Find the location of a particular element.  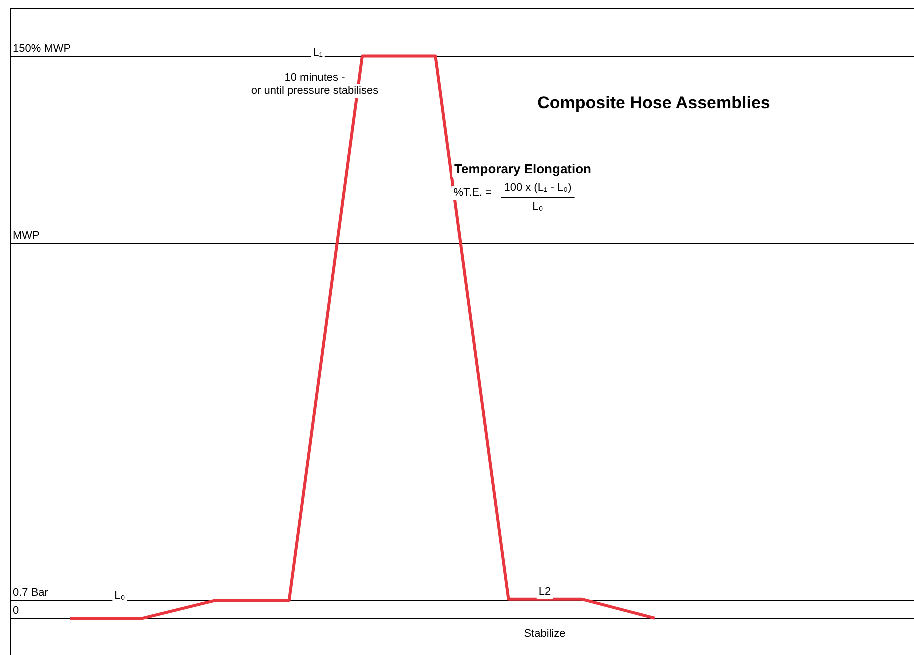

ref-line-label: 0.7 Bar is located at coordinates (31, 593).